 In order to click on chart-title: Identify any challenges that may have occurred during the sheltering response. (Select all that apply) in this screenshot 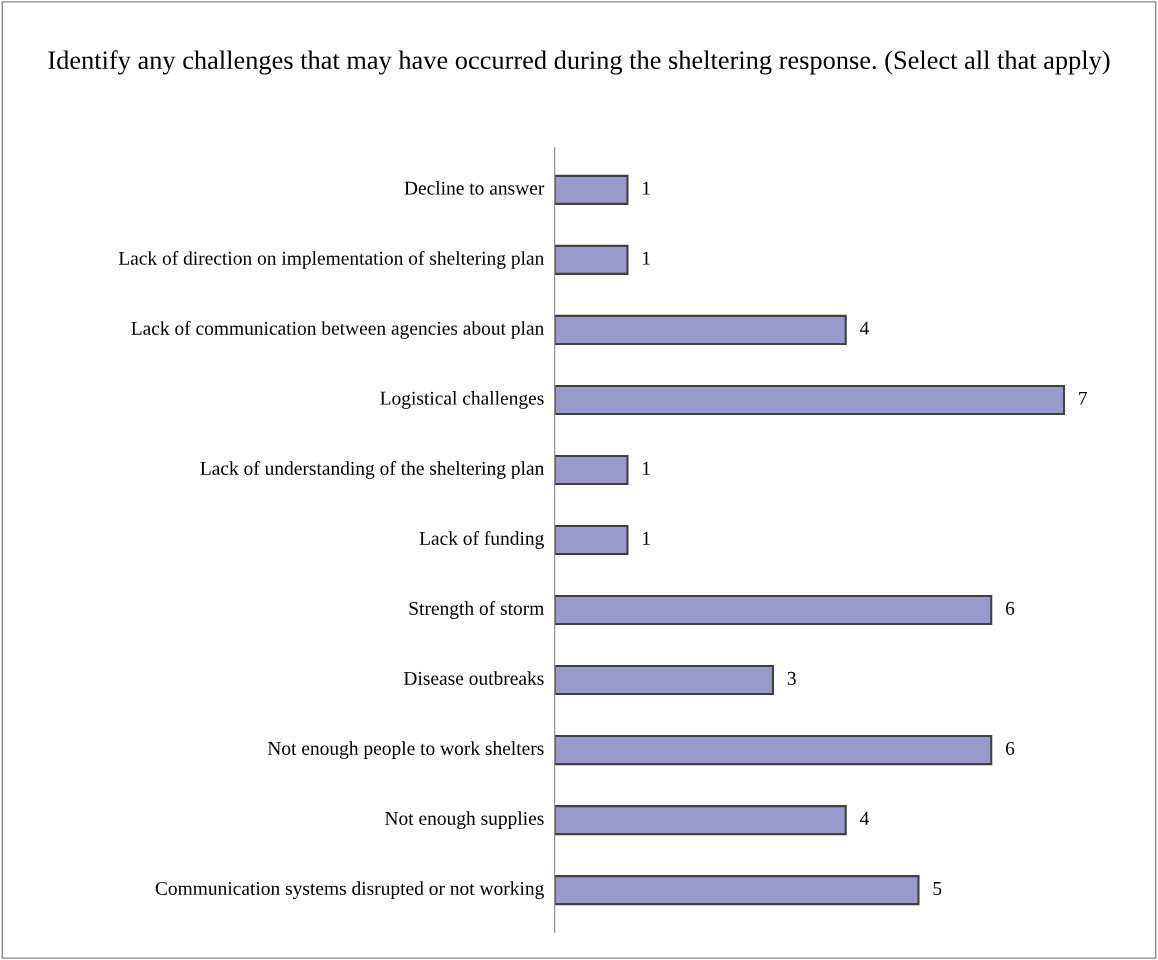, I will do `click(579, 62)`.